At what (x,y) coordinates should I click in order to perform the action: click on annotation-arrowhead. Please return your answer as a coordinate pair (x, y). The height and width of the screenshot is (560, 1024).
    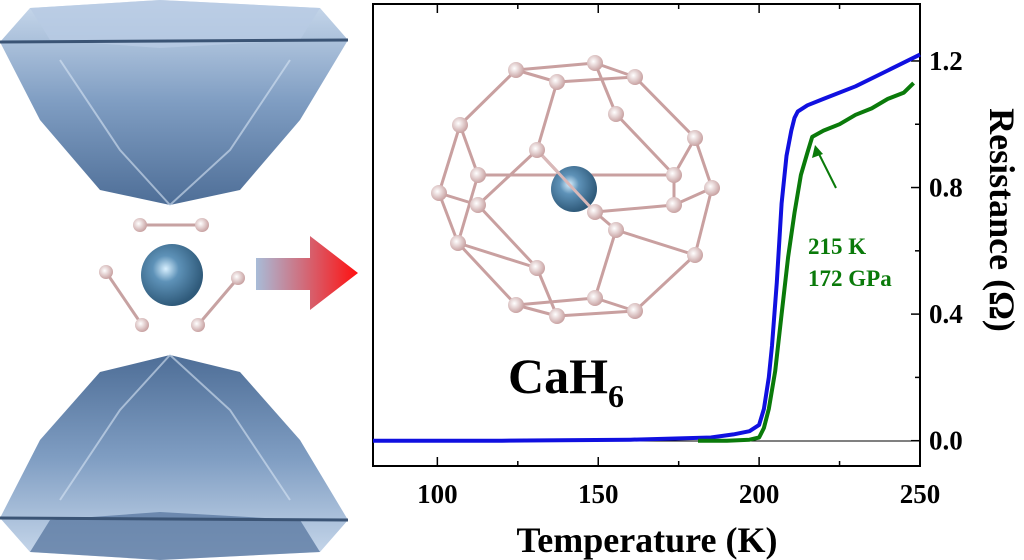
    Looking at the image, I should click on (817, 151).